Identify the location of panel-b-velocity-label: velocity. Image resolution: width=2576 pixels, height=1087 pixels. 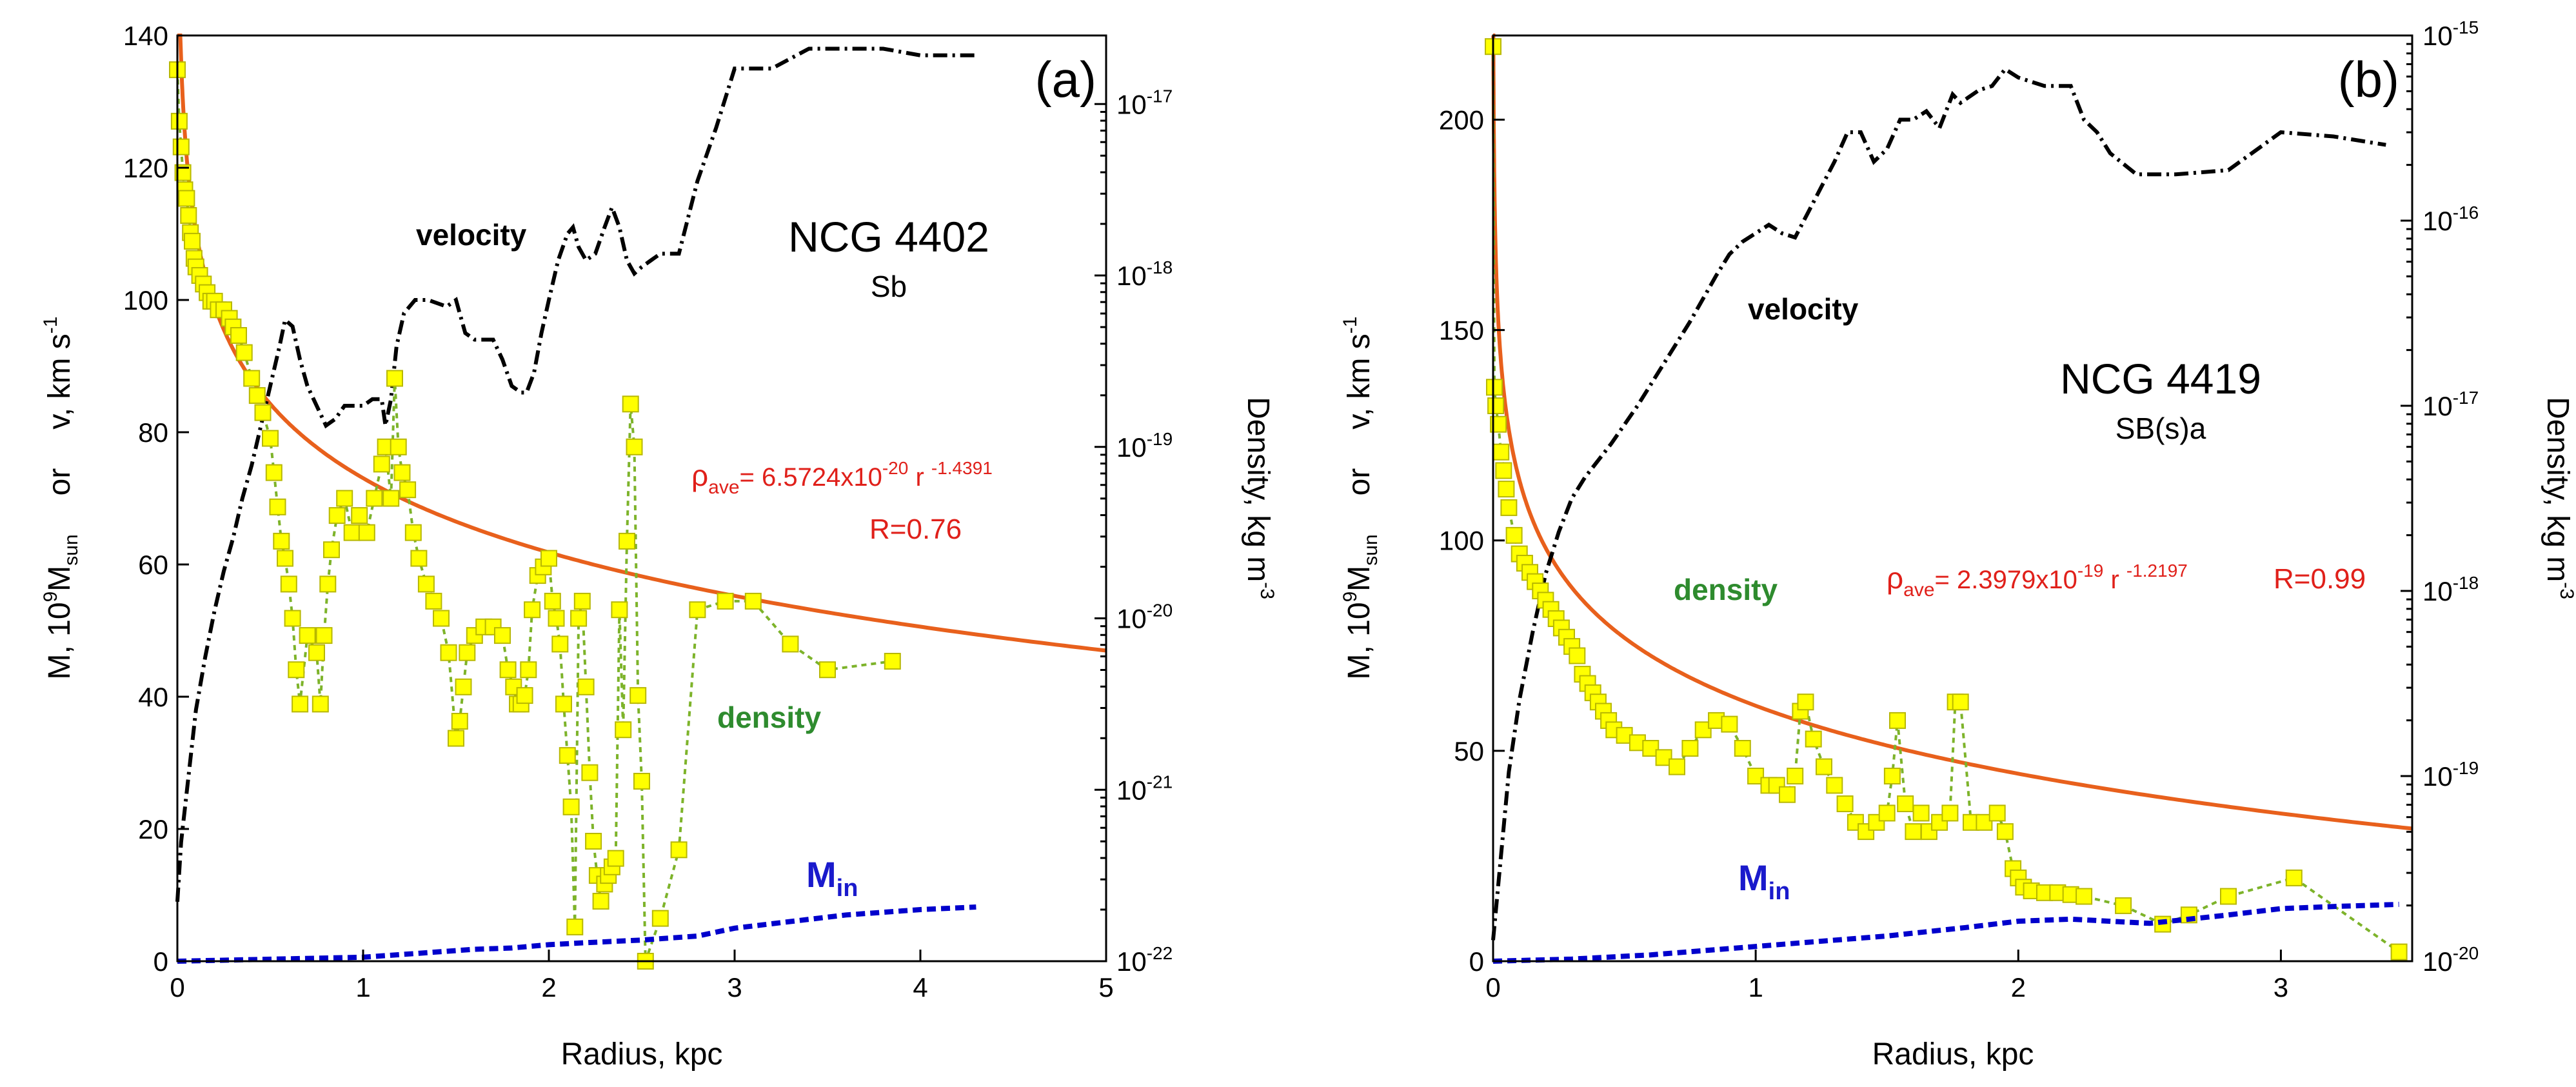
(1803, 309).